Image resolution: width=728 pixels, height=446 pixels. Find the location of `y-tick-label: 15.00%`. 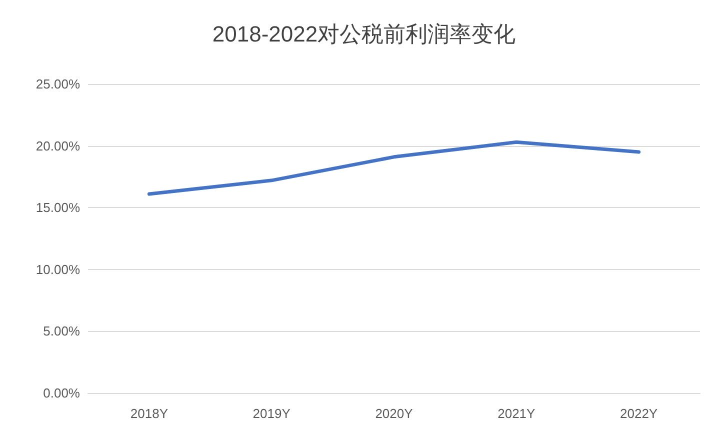

y-tick-label: 15.00% is located at coordinates (58, 208).